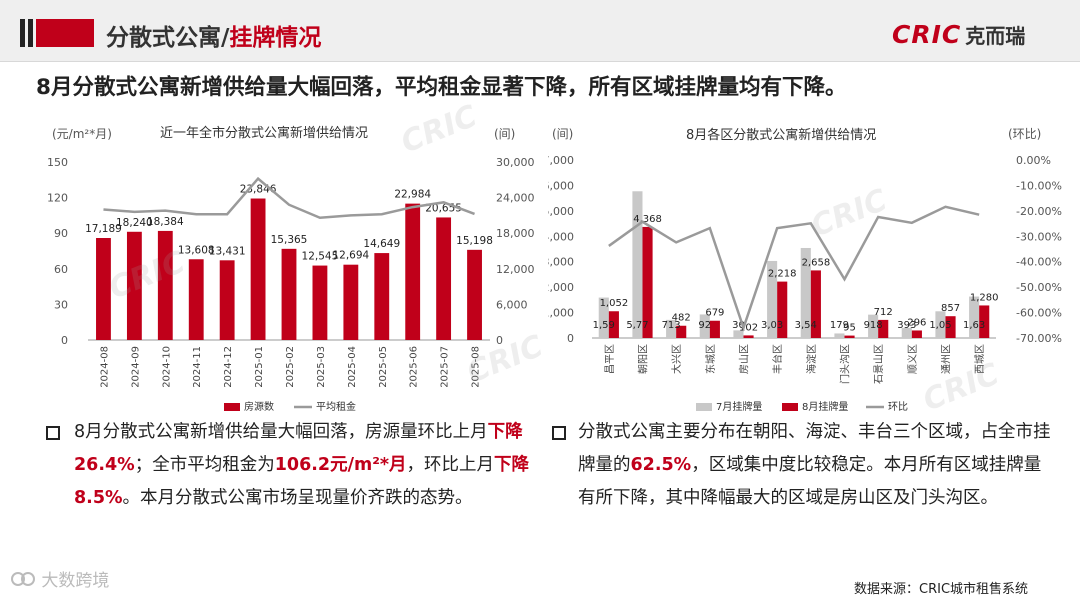 The image size is (1080, 597). I want to click on chart1-data-label: 12,545, so click(320, 257).